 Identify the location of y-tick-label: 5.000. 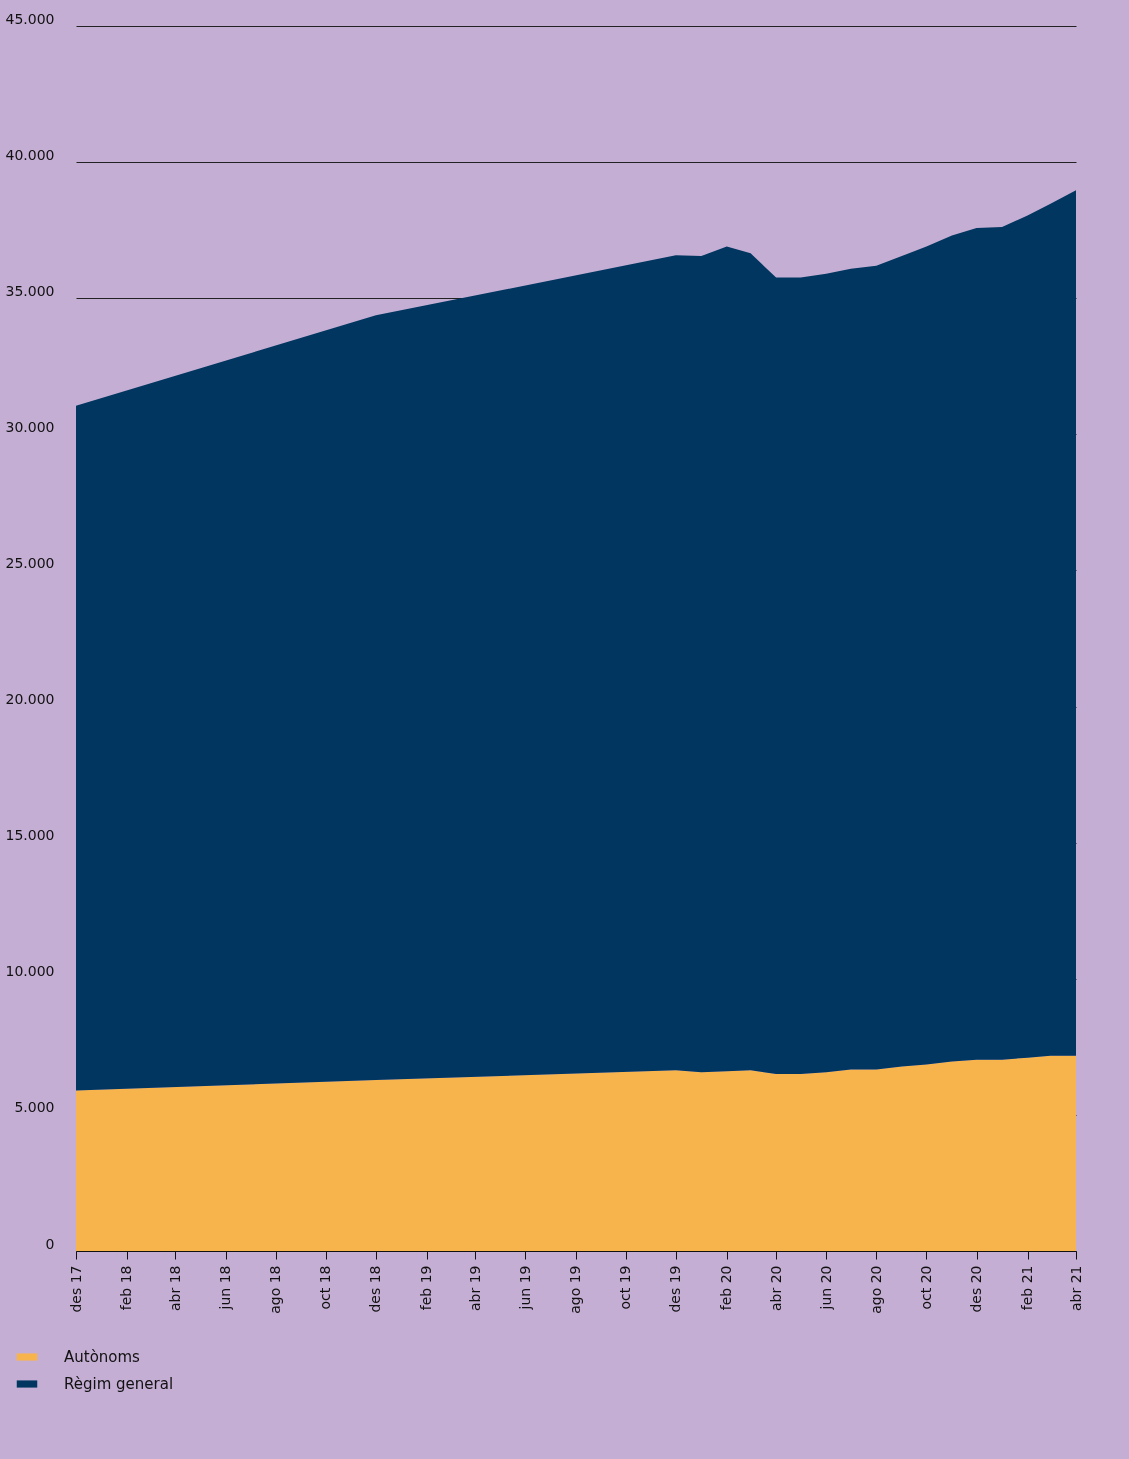
(34, 1107).